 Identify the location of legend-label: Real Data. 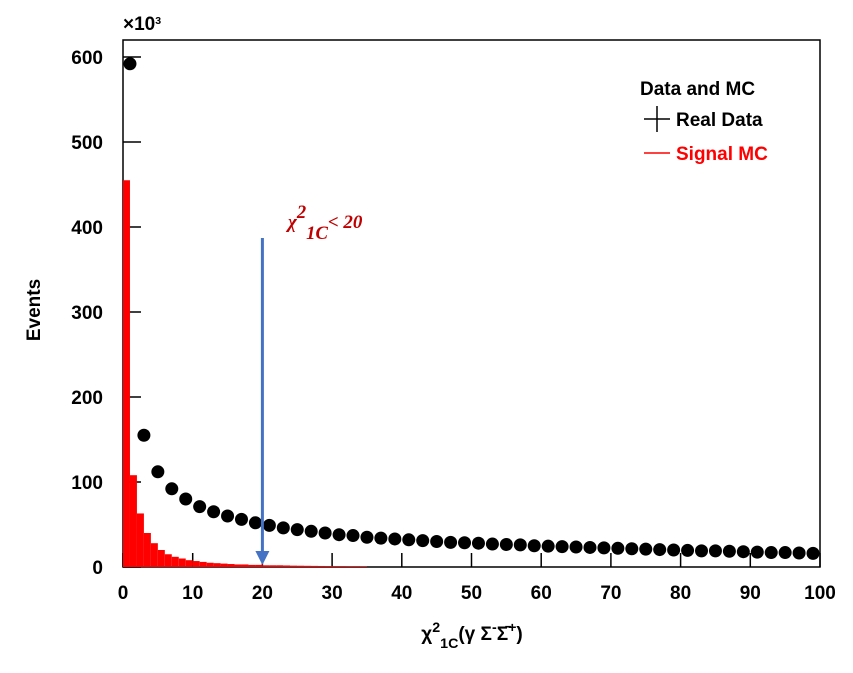
(719, 120).